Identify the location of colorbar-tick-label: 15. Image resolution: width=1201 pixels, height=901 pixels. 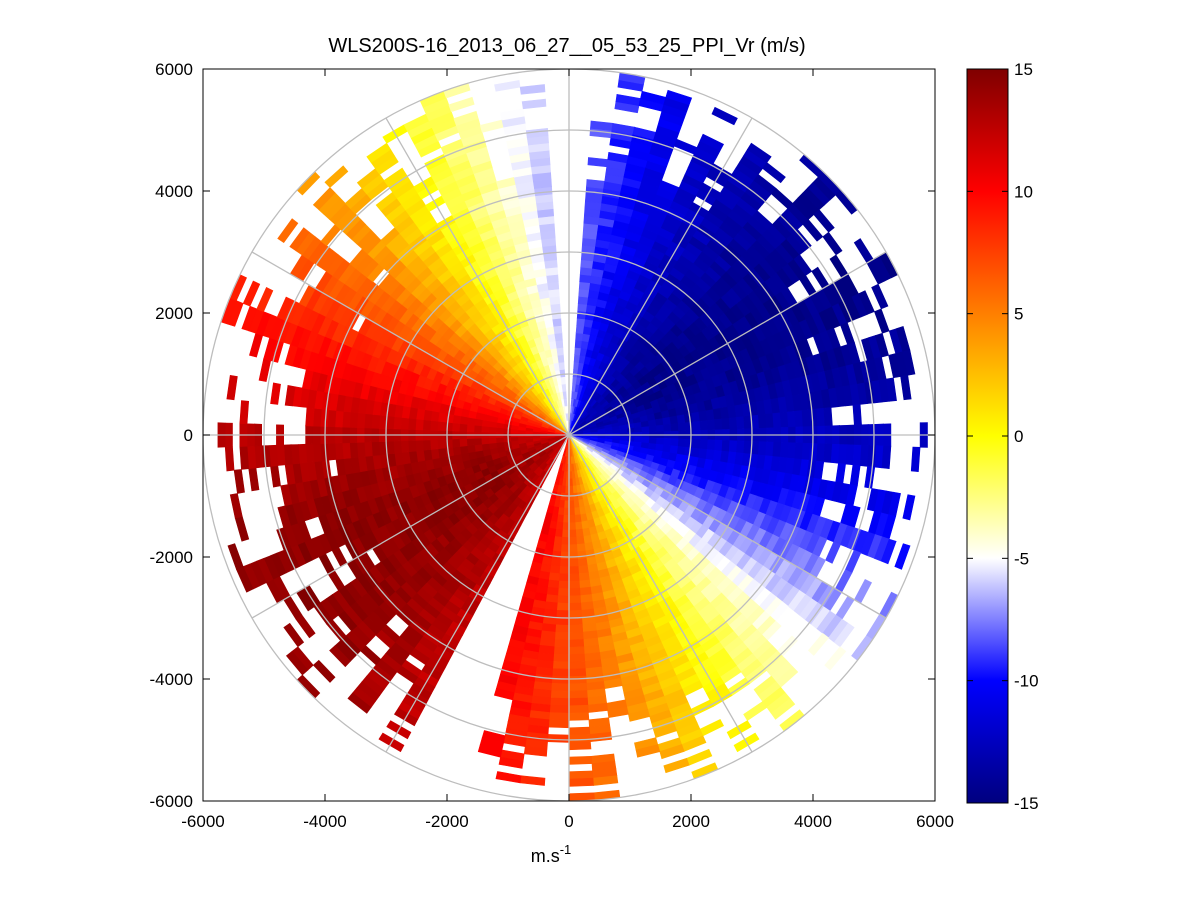
(1023, 69).